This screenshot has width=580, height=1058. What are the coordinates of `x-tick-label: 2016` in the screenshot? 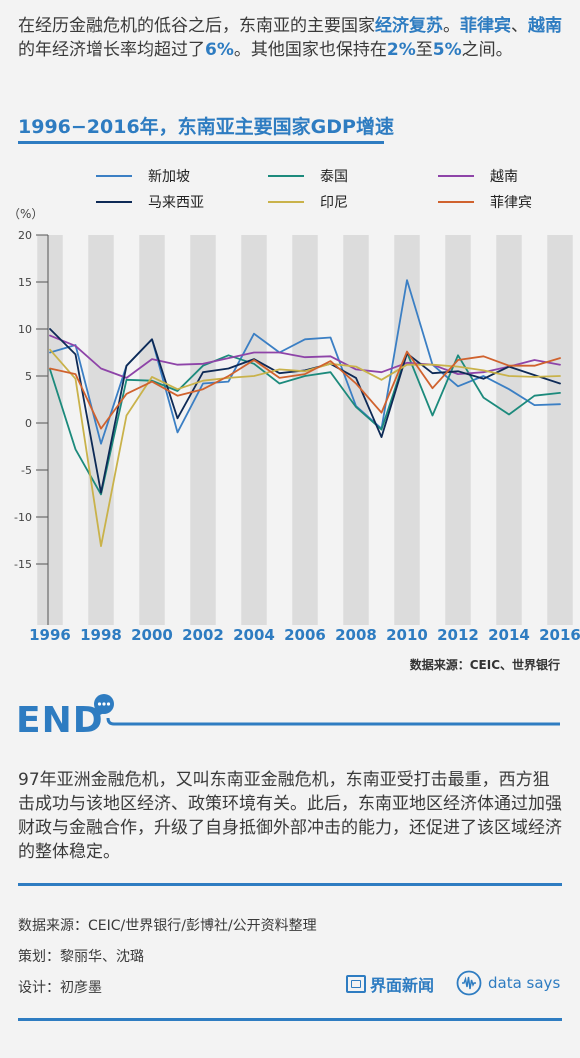 It's located at (559, 635).